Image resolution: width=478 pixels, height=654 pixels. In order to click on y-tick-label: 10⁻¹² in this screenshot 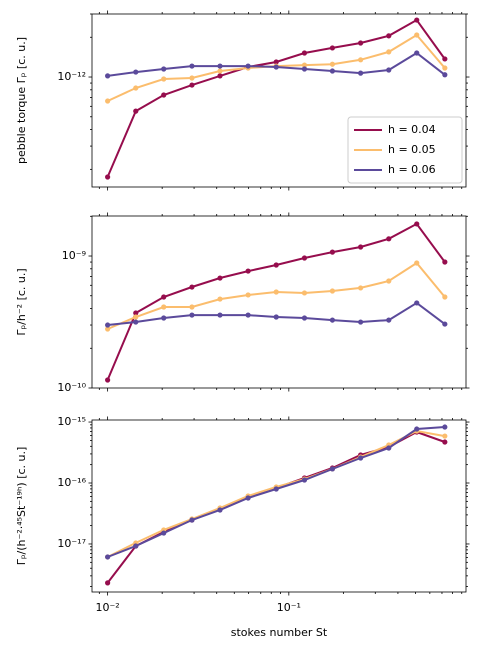, I will do `click(71, 76)`.